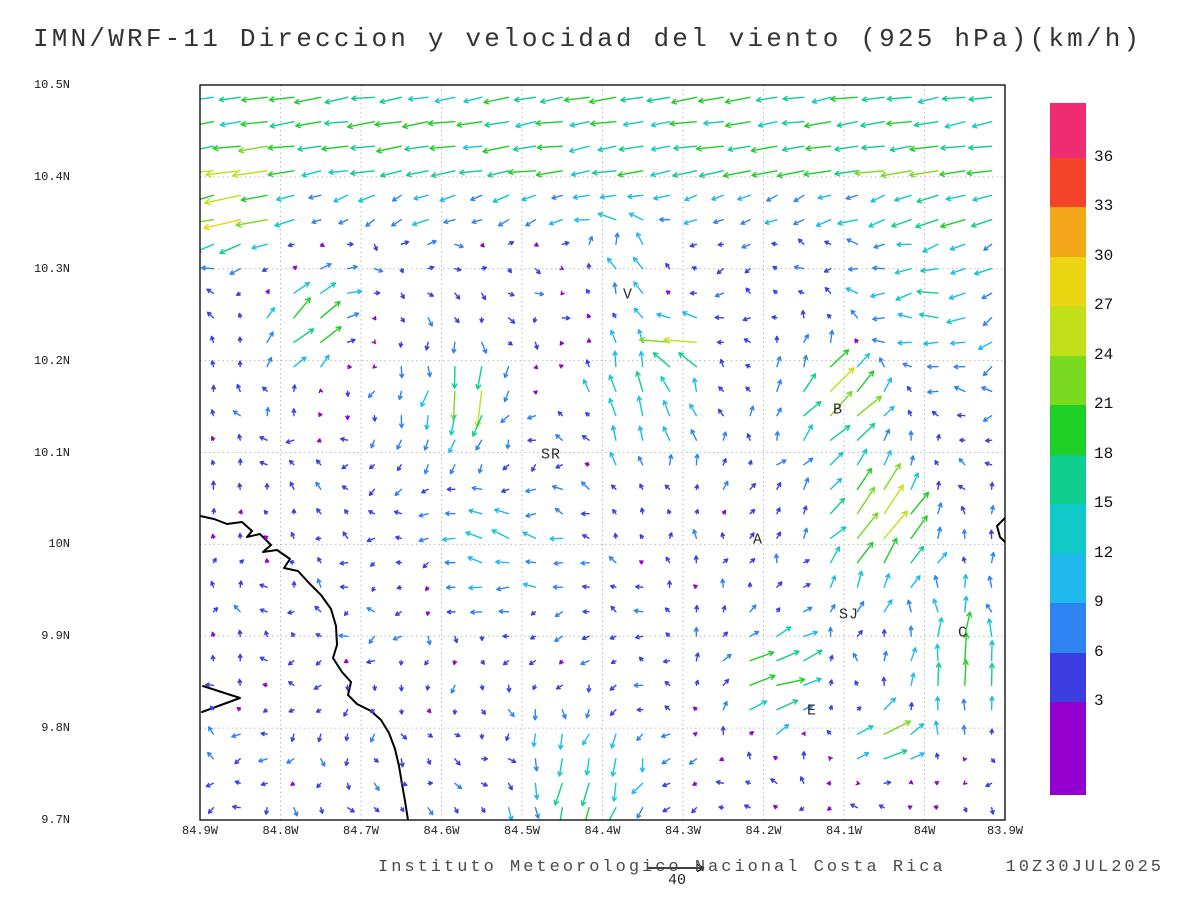 This screenshot has width=1200, height=900. Describe the element at coordinates (55, 820) in the screenshot. I see `y-axis-tick: 9.7N` at that location.